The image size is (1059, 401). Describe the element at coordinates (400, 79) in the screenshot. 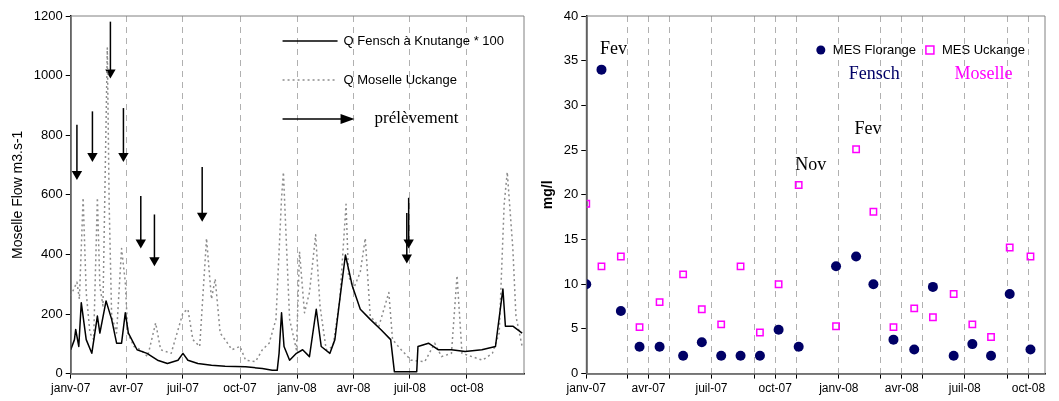

I see `legend-label: Q Moselle Uckange` at that location.